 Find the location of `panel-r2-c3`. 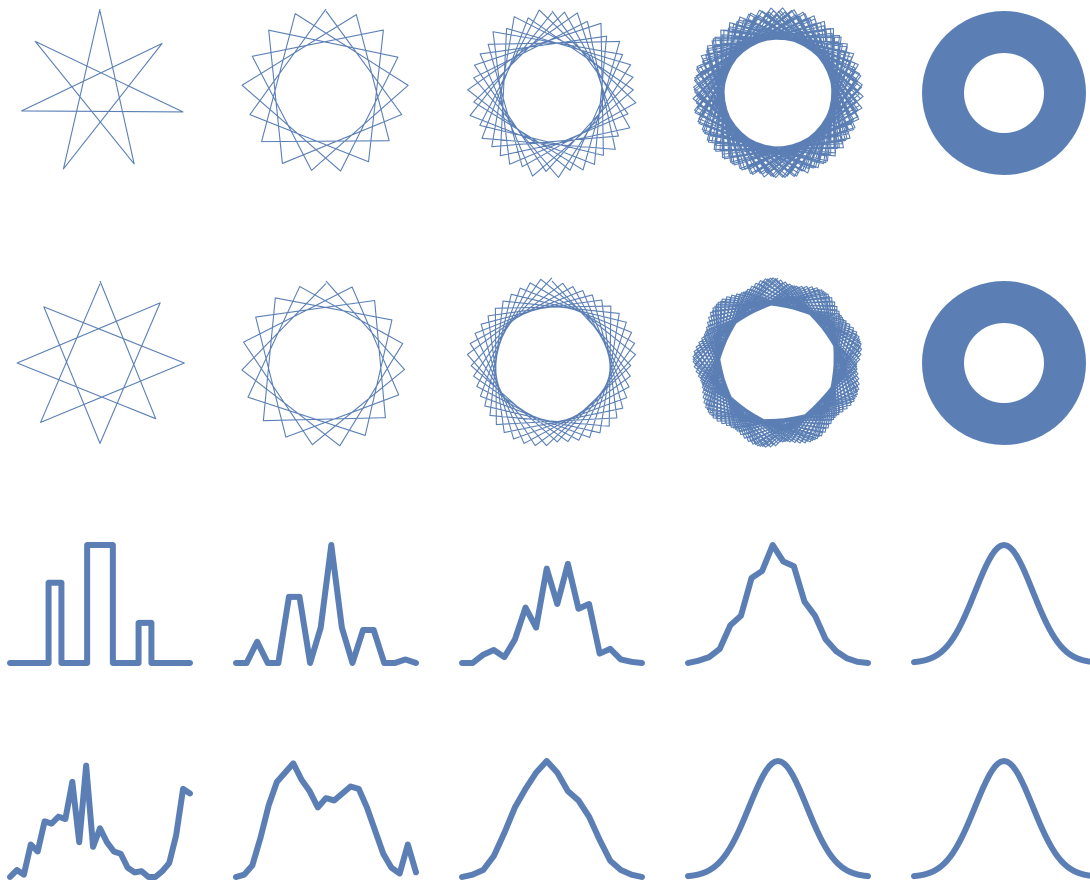

panel-r2-c3 is located at coordinates (551, 362).